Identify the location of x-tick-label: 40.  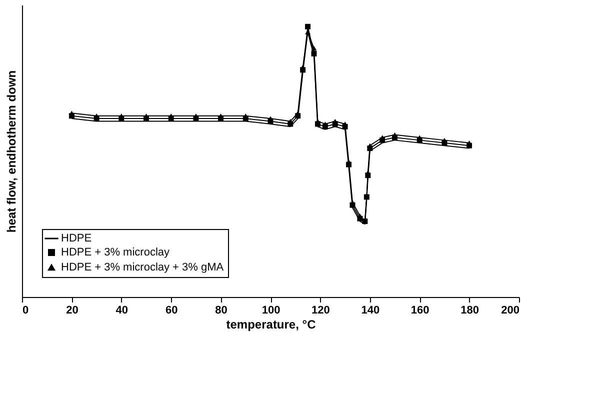
(122, 310).